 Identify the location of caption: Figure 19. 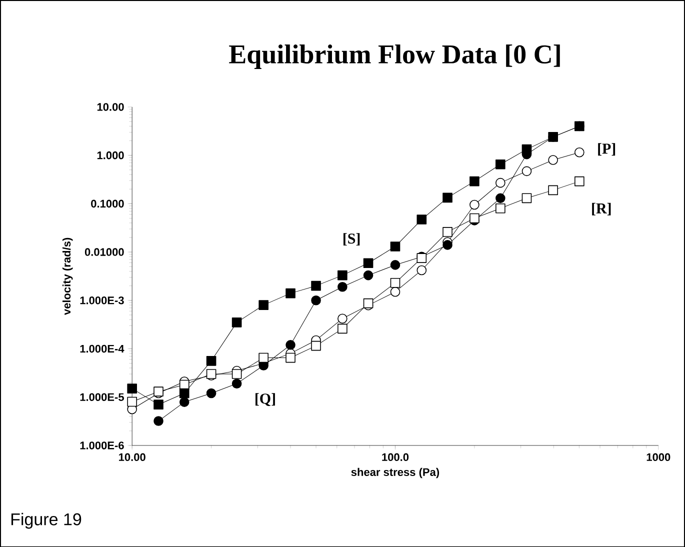
(46, 520).